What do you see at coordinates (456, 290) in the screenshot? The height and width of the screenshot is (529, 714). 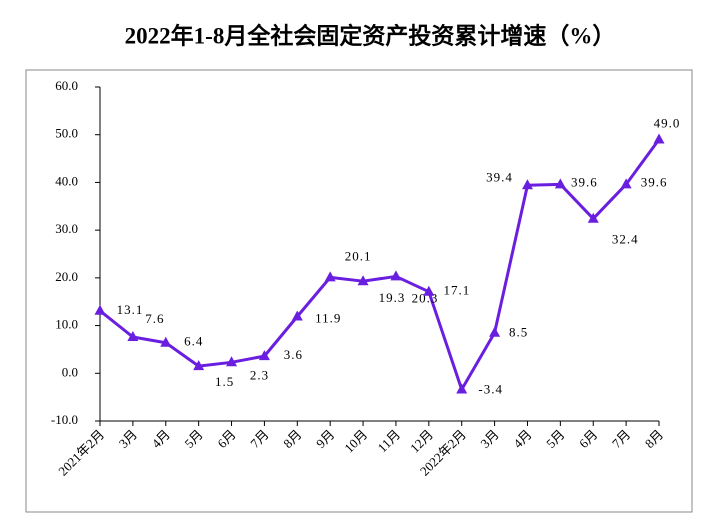 I see `data-label: 17.1` at bounding box center [456, 290].